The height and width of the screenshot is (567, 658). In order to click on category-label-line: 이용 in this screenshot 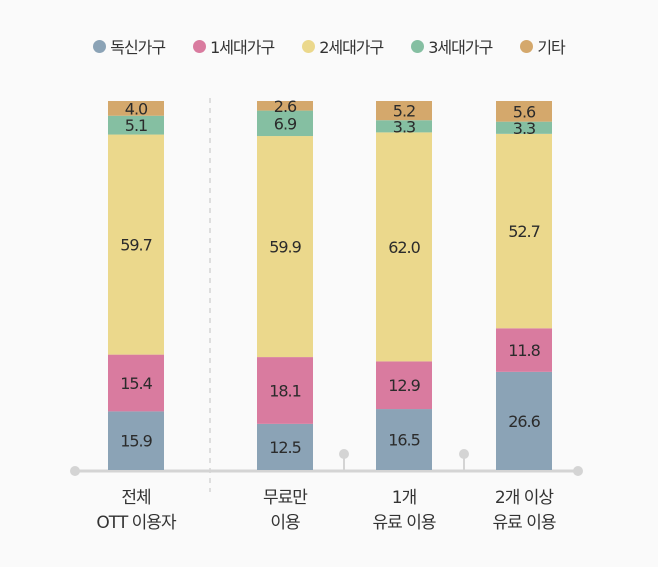, I will do `click(285, 523)`.